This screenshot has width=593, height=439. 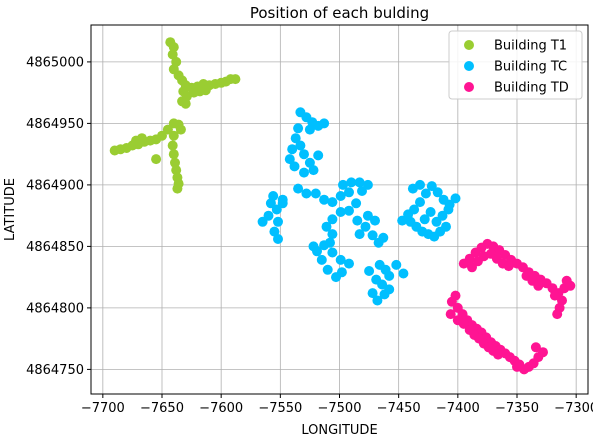 I want to click on x-tick-label: −7550, so click(x=280, y=408).